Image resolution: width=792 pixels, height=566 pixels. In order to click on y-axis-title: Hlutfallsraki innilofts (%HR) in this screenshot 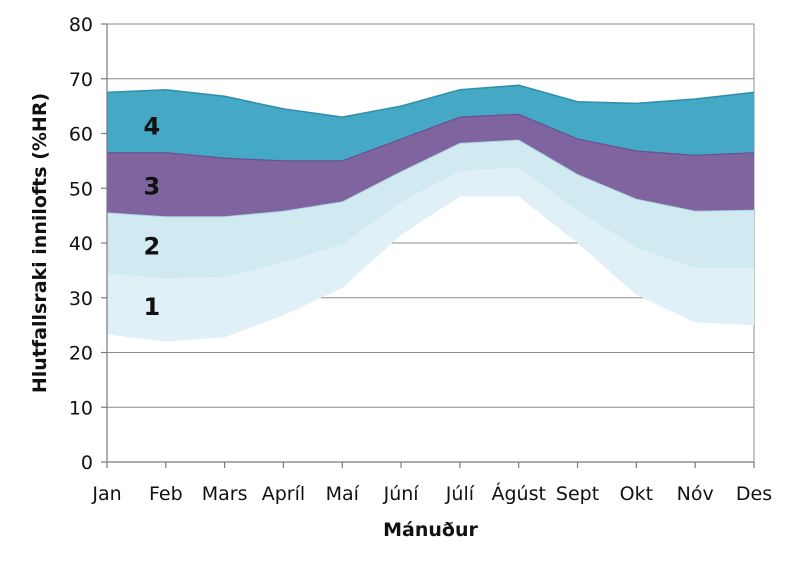, I will do `click(40, 243)`.